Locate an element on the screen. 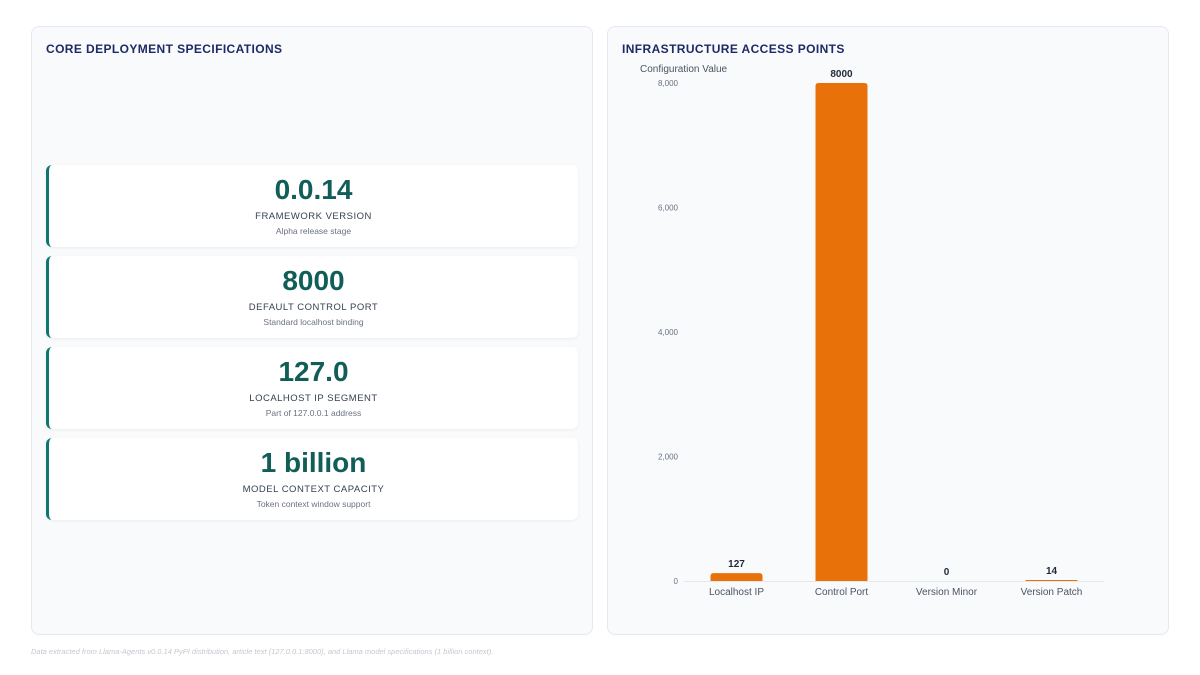  data-label: 8000 is located at coordinates (841, 74).